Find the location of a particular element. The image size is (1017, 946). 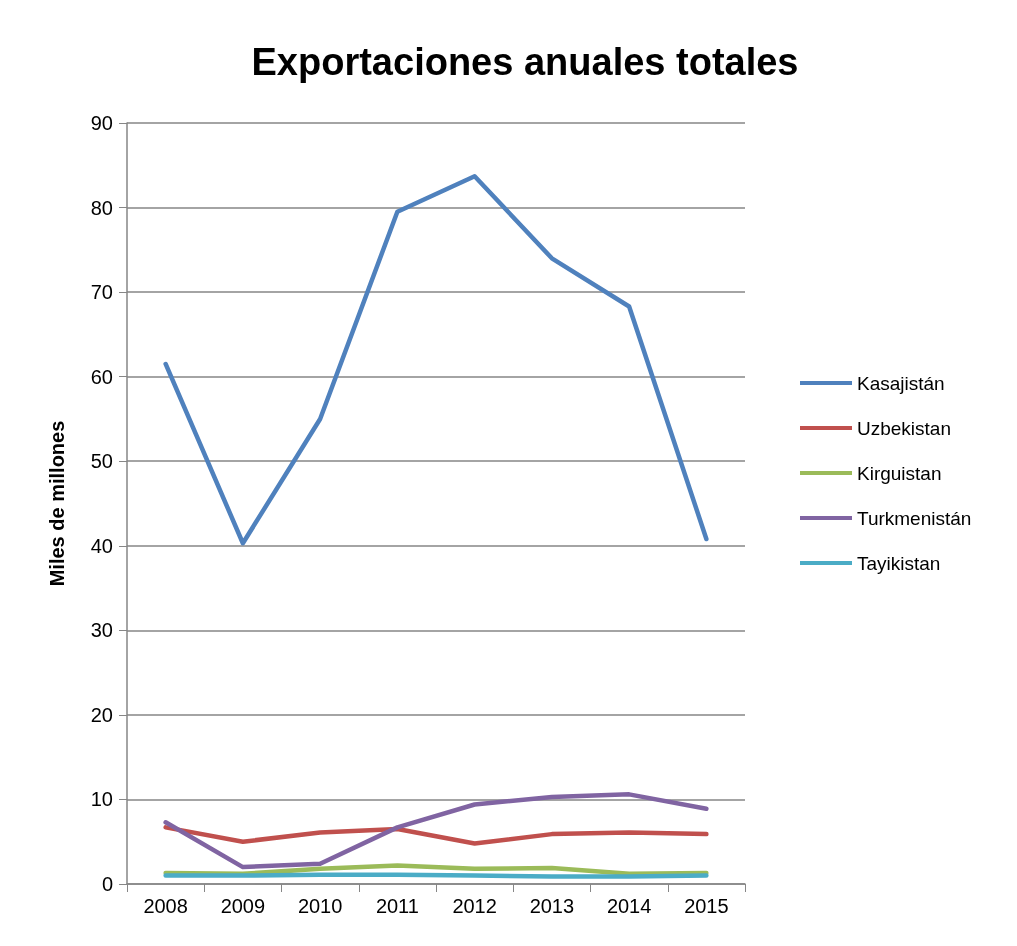

legend-label: Kasajistán is located at coordinates (901, 383).